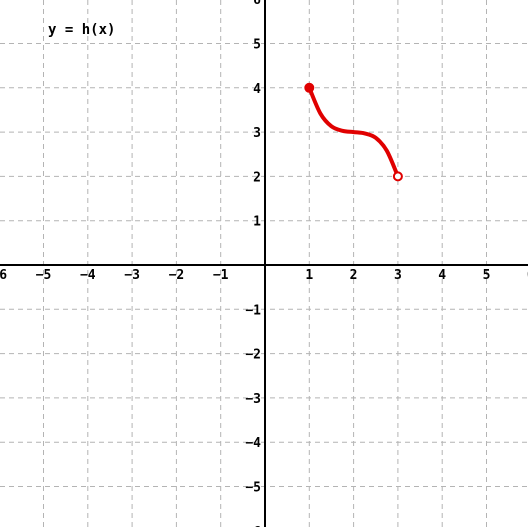  I want to click on x-tick-label: −6, so click(3, 275).